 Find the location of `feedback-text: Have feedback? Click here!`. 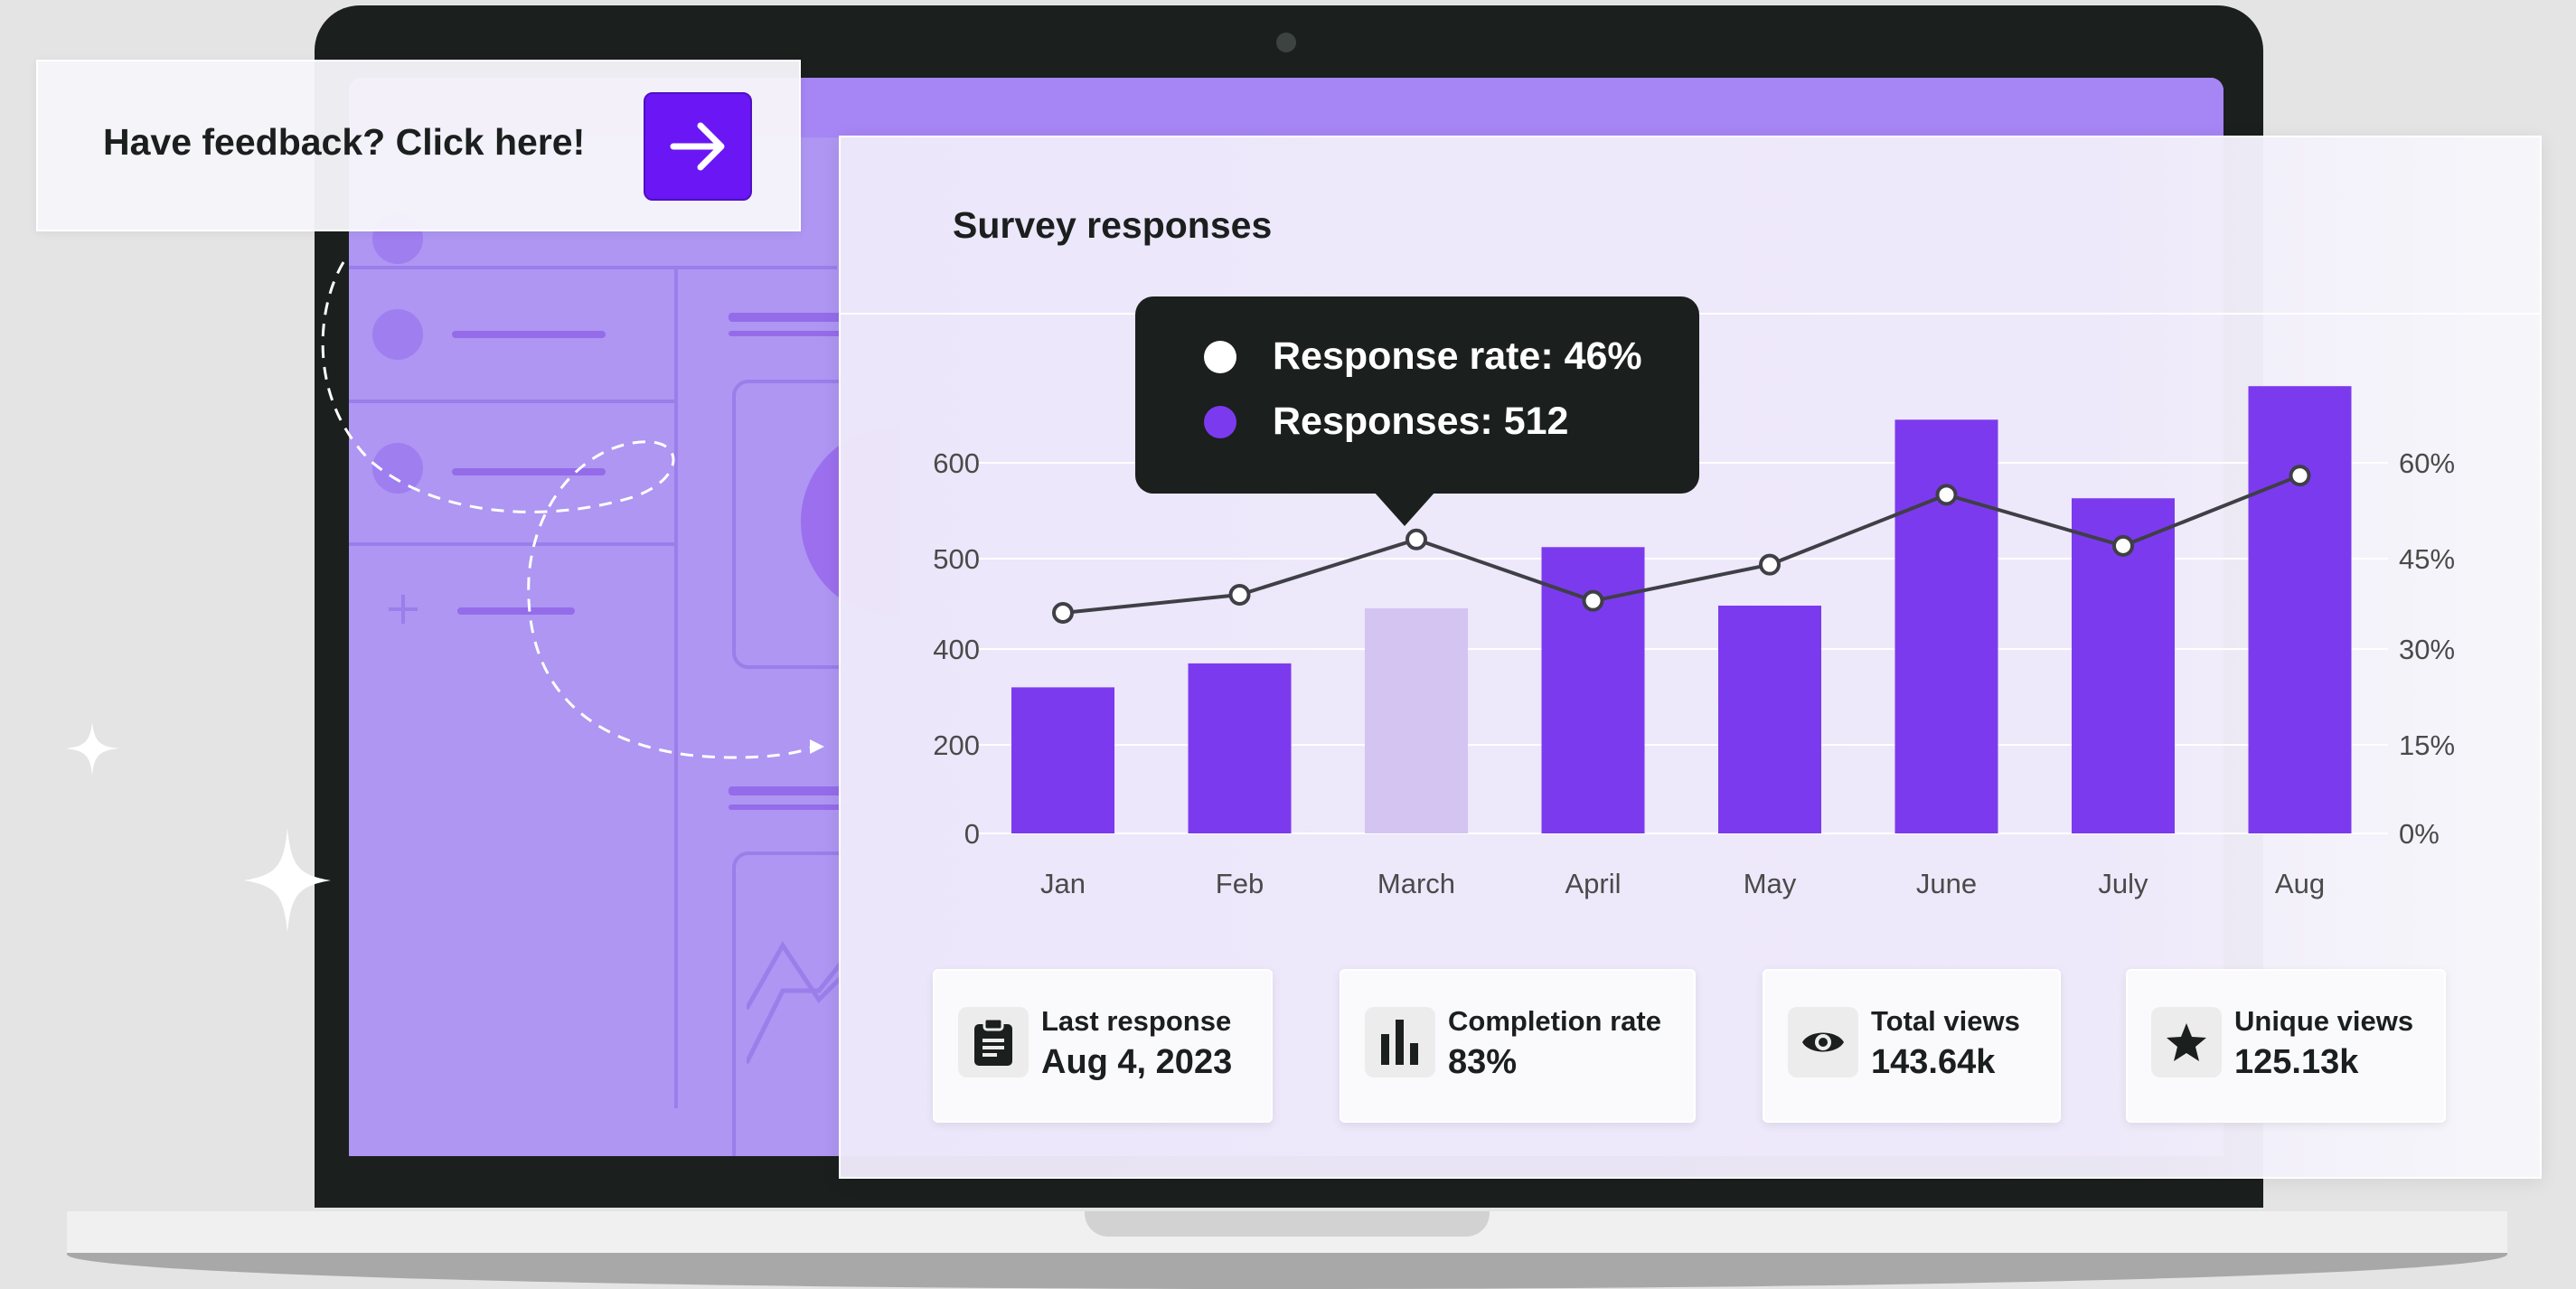

feedback-text: Have feedback? Click here! is located at coordinates (345, 142).